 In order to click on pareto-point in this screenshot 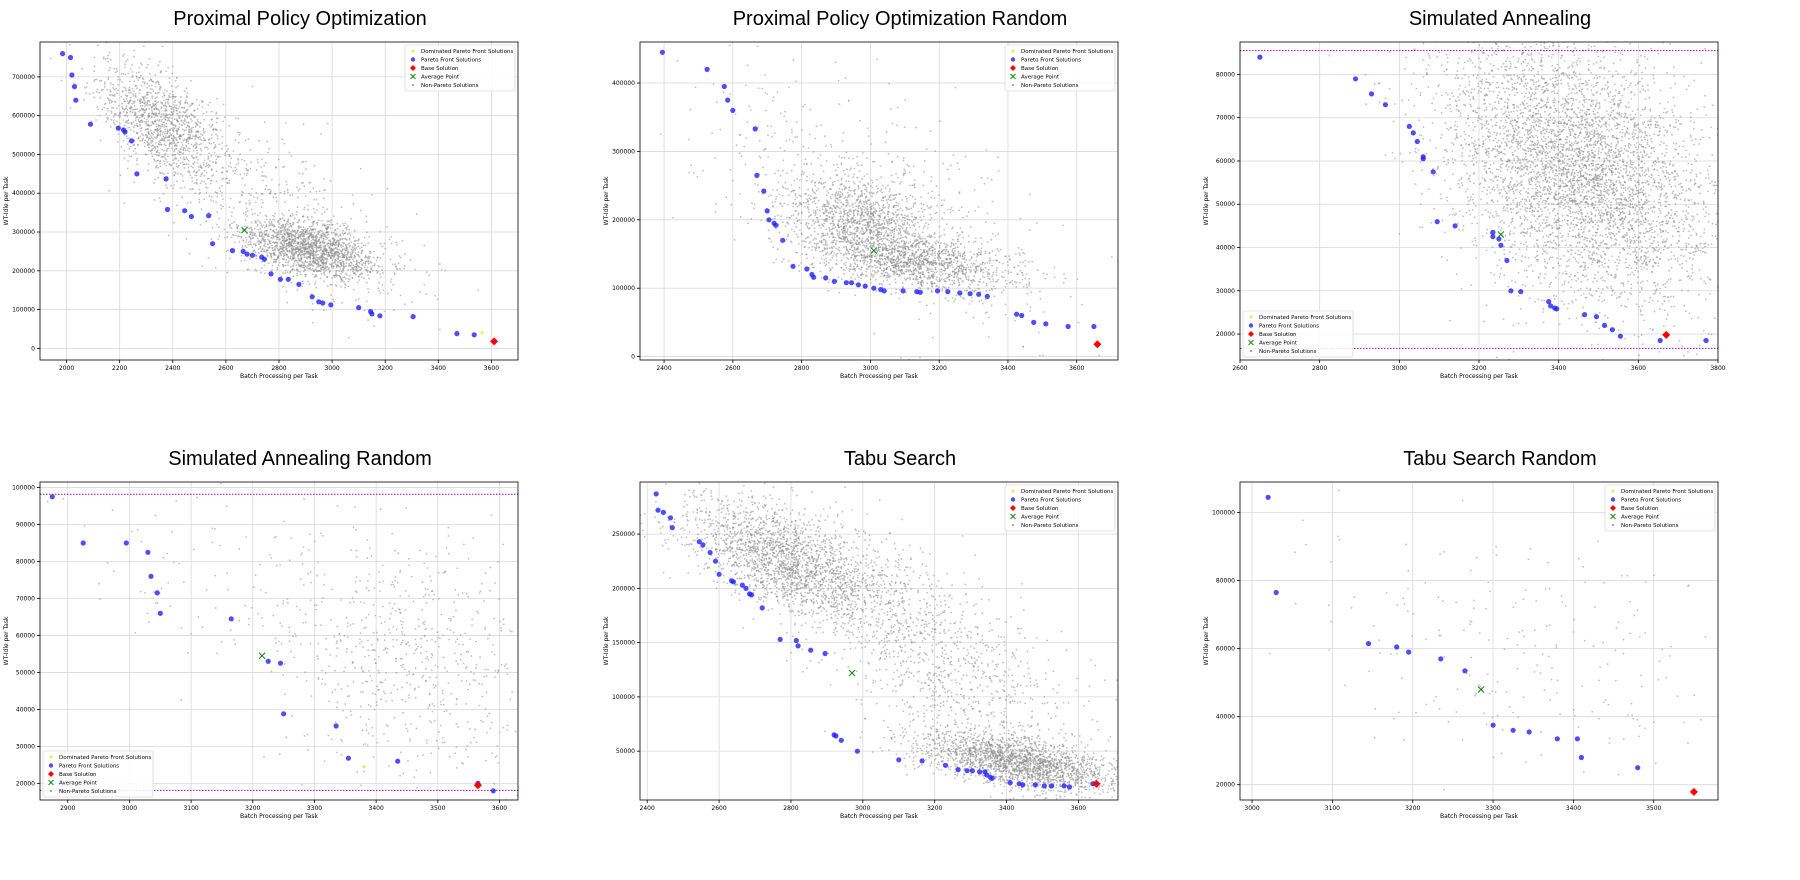, I will do `click(271, 274)`.